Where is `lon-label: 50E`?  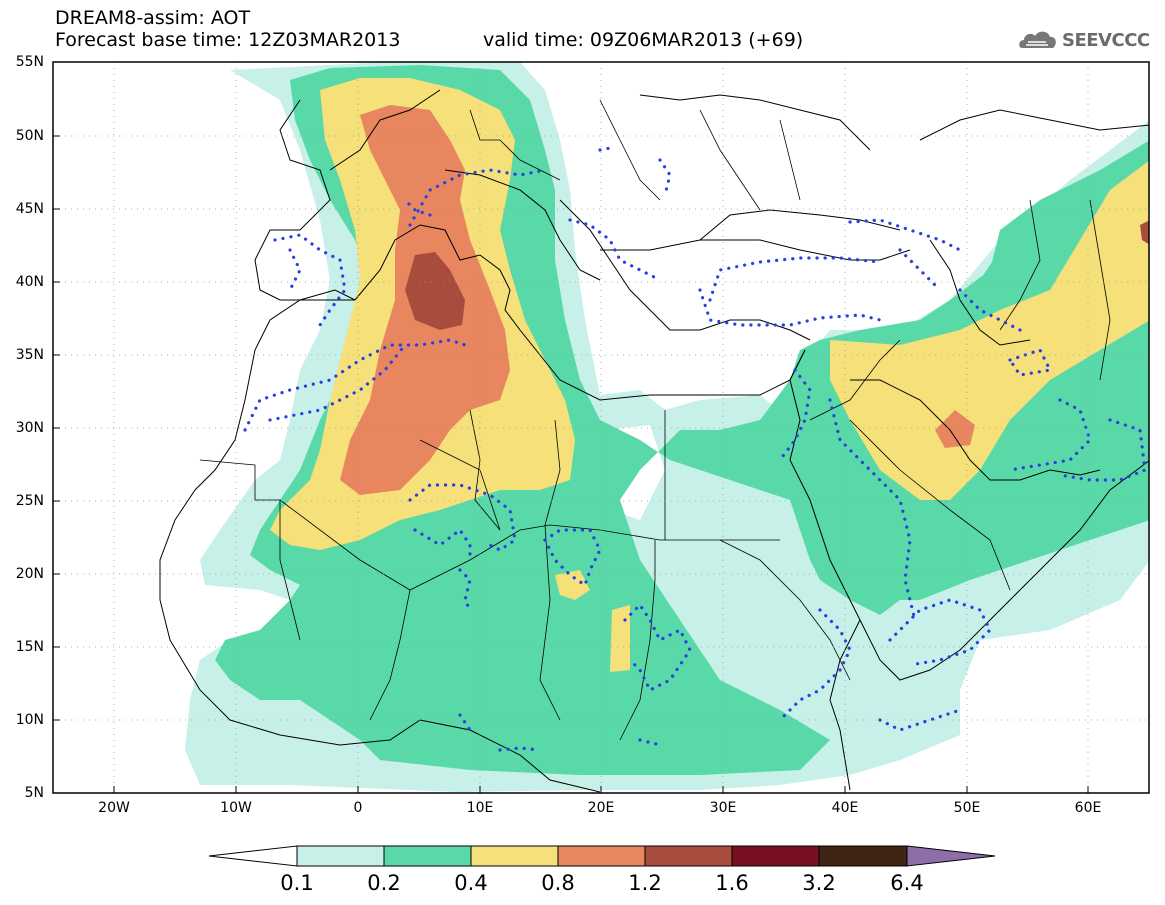
lon-label: 50E is located at coordinates (967, 808).